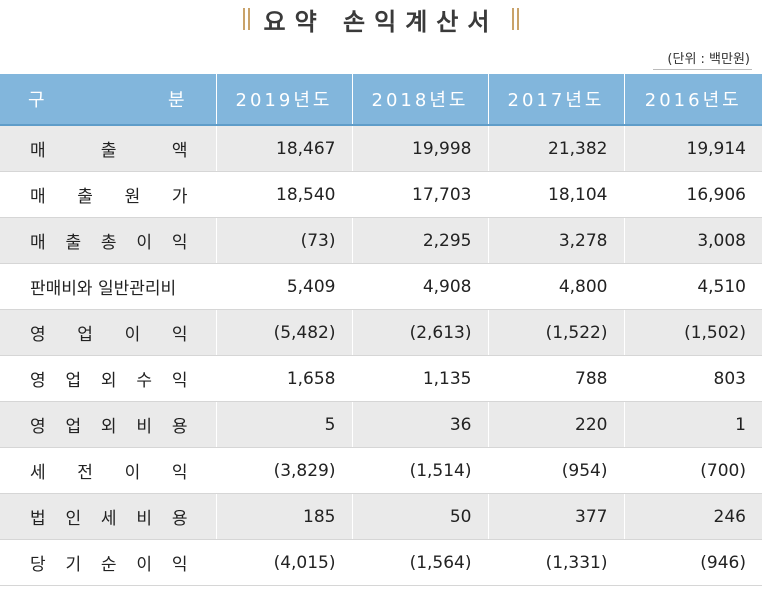  Describe the element at coordinates (420, 286) in the screenshot. I see `value-cell: 4,908` at that location.